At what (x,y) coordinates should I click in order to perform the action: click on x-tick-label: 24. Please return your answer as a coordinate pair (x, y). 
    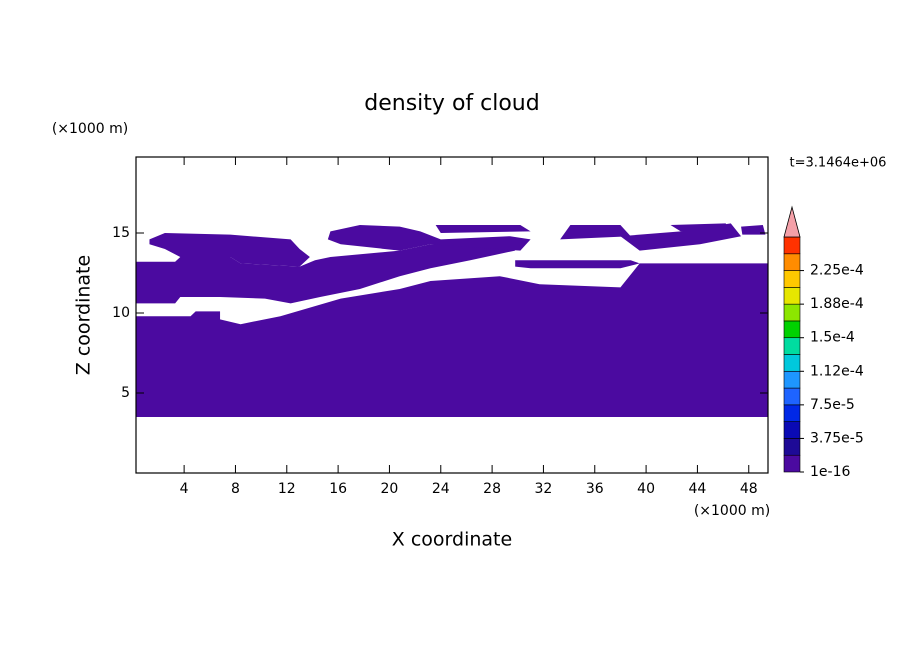
    Looking at the image, I should click on (441, 489).